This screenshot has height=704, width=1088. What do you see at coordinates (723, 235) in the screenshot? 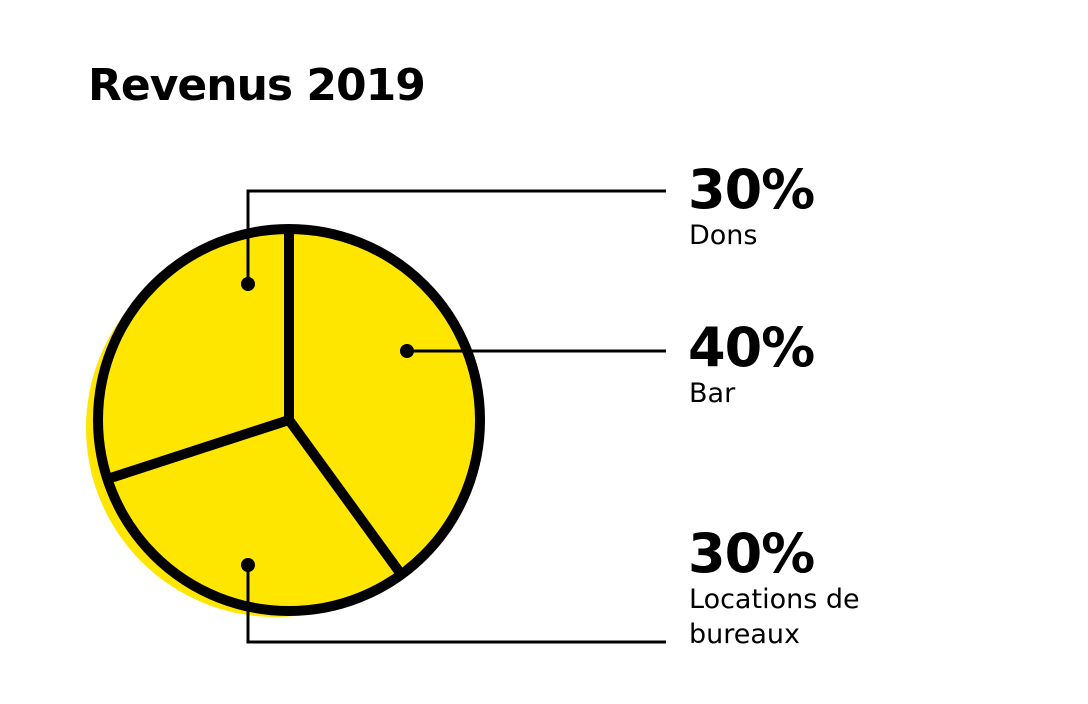
I see `slice-category-label: Dons` at bounding box center [723, 235].